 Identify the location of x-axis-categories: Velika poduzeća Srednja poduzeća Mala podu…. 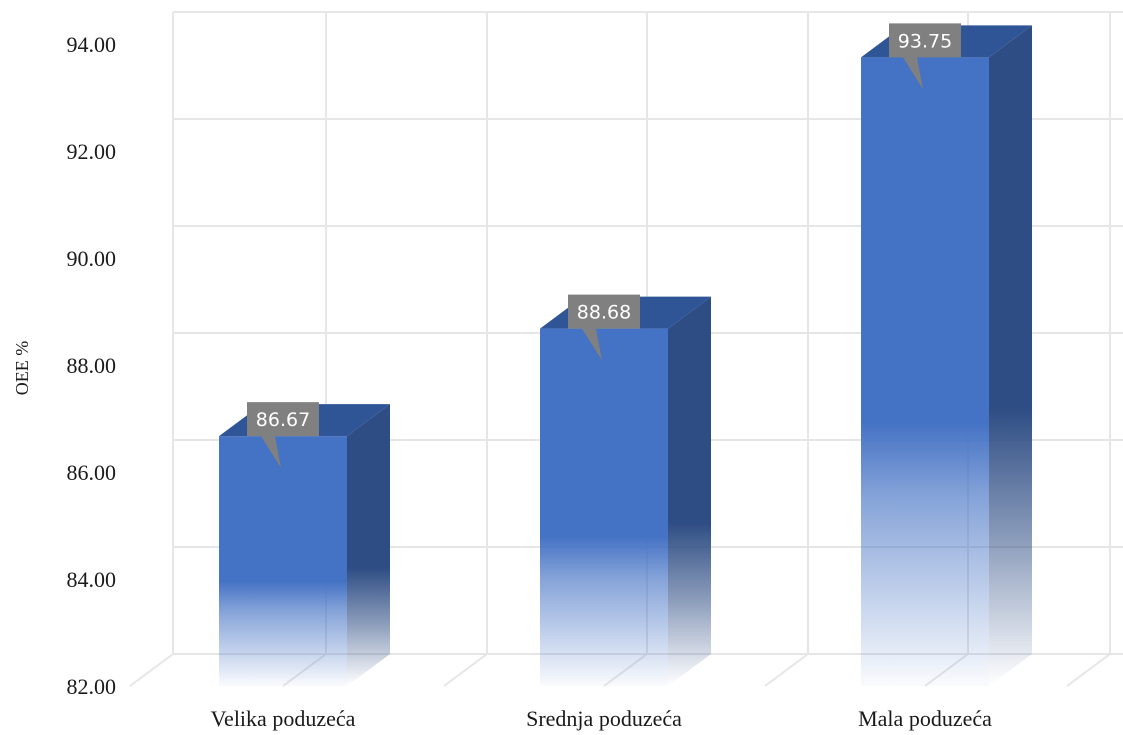
(601, 718).